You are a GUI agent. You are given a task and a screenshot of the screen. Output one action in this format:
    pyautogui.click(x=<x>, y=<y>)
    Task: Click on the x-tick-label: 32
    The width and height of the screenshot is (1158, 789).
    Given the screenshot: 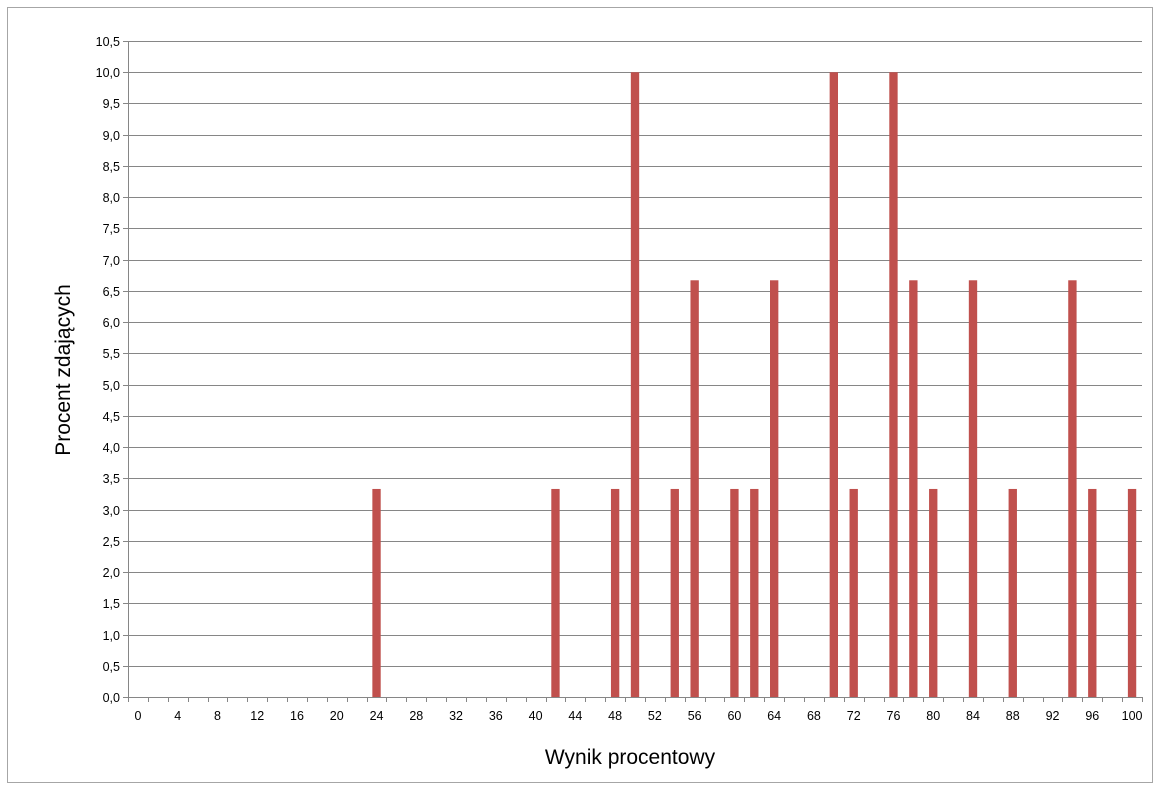 What is the action you would take?
    pyautogui.click(x=456, y=716)
    